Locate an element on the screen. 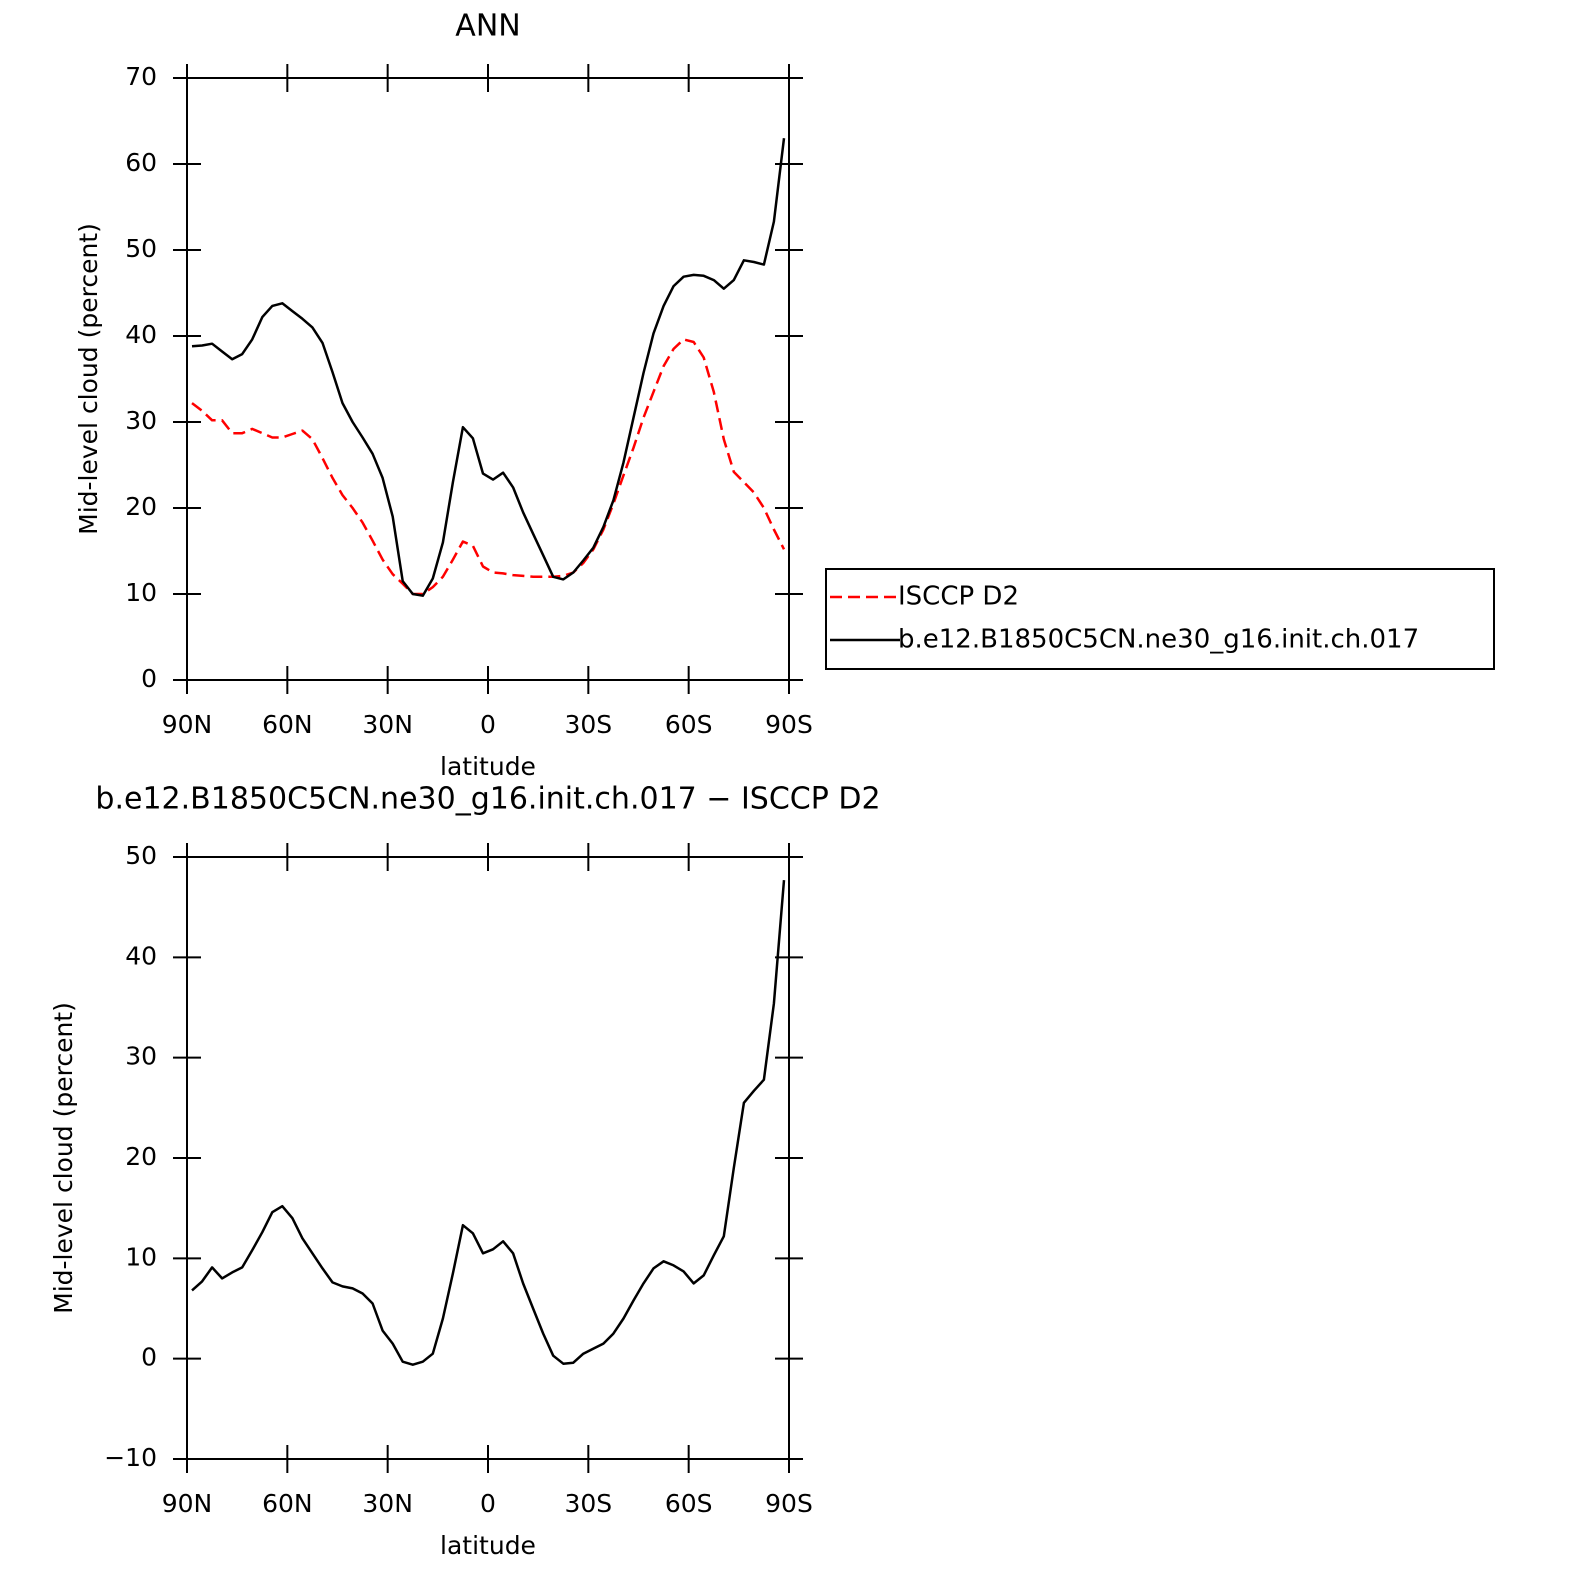  chart-title: ANN is located at coordinates (487, 26).